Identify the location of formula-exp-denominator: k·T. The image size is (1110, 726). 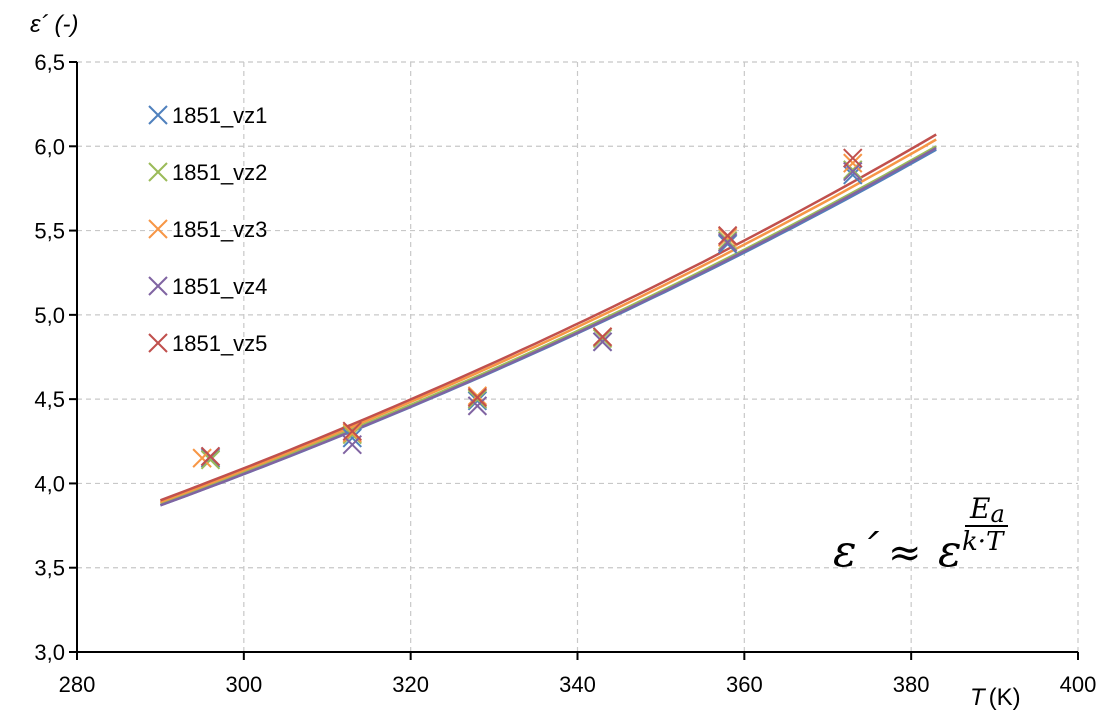
(983, 542).